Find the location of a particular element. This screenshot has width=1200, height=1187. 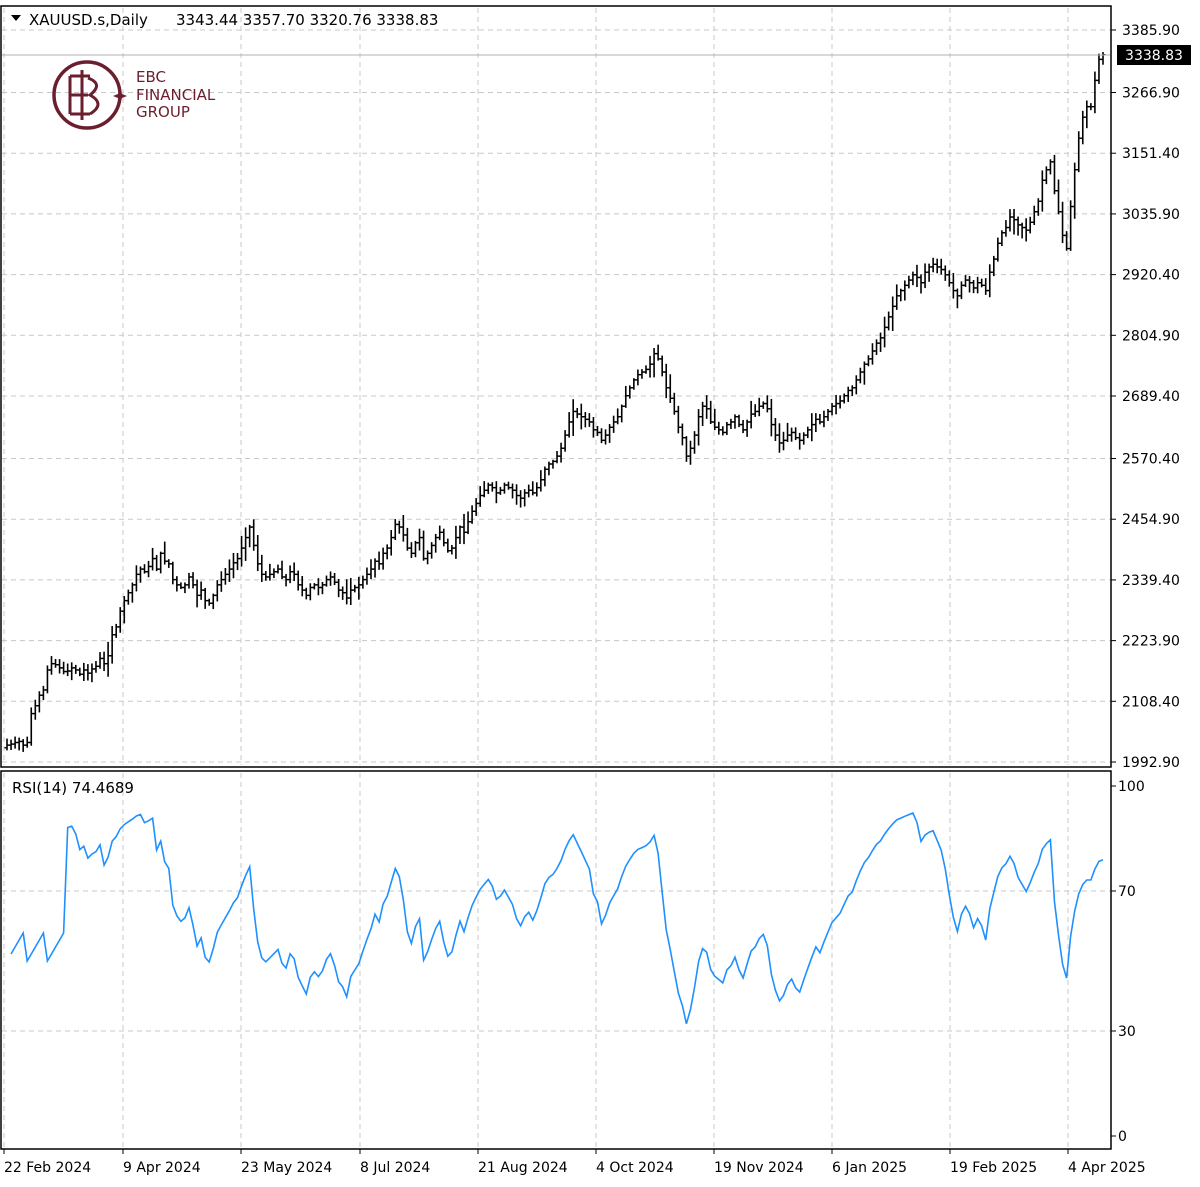

ebc-monogram-icon is located at coordinates (84, 95).